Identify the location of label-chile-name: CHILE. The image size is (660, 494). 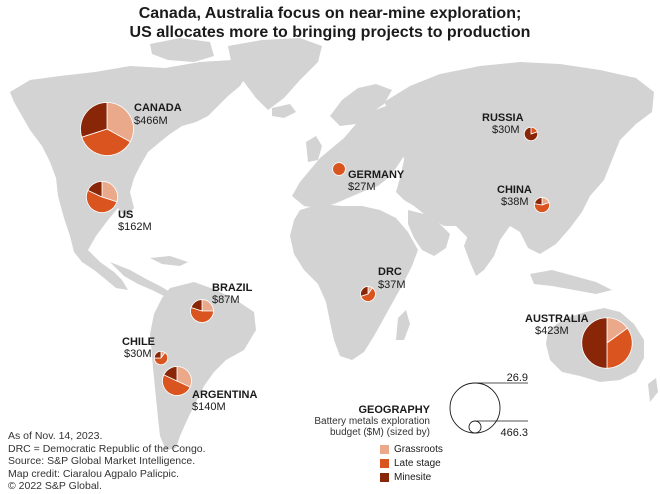
(138, 342).